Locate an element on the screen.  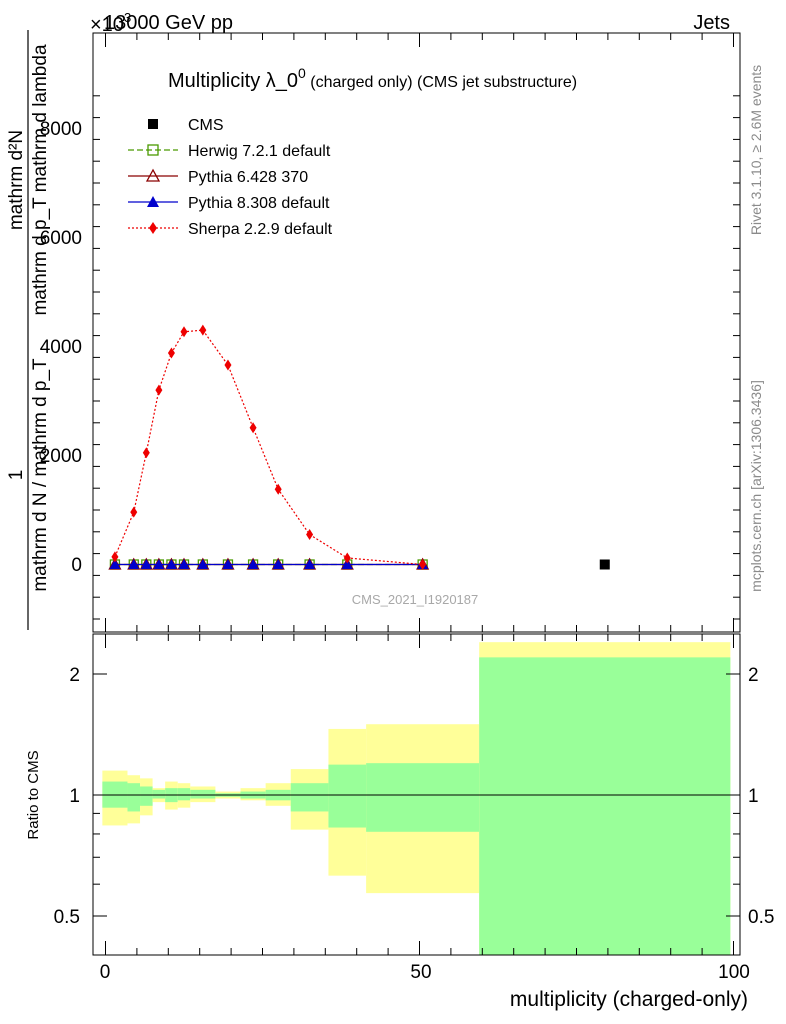
y-label-numerator-right: mathrm d²N is located at coordinates (16, 180).